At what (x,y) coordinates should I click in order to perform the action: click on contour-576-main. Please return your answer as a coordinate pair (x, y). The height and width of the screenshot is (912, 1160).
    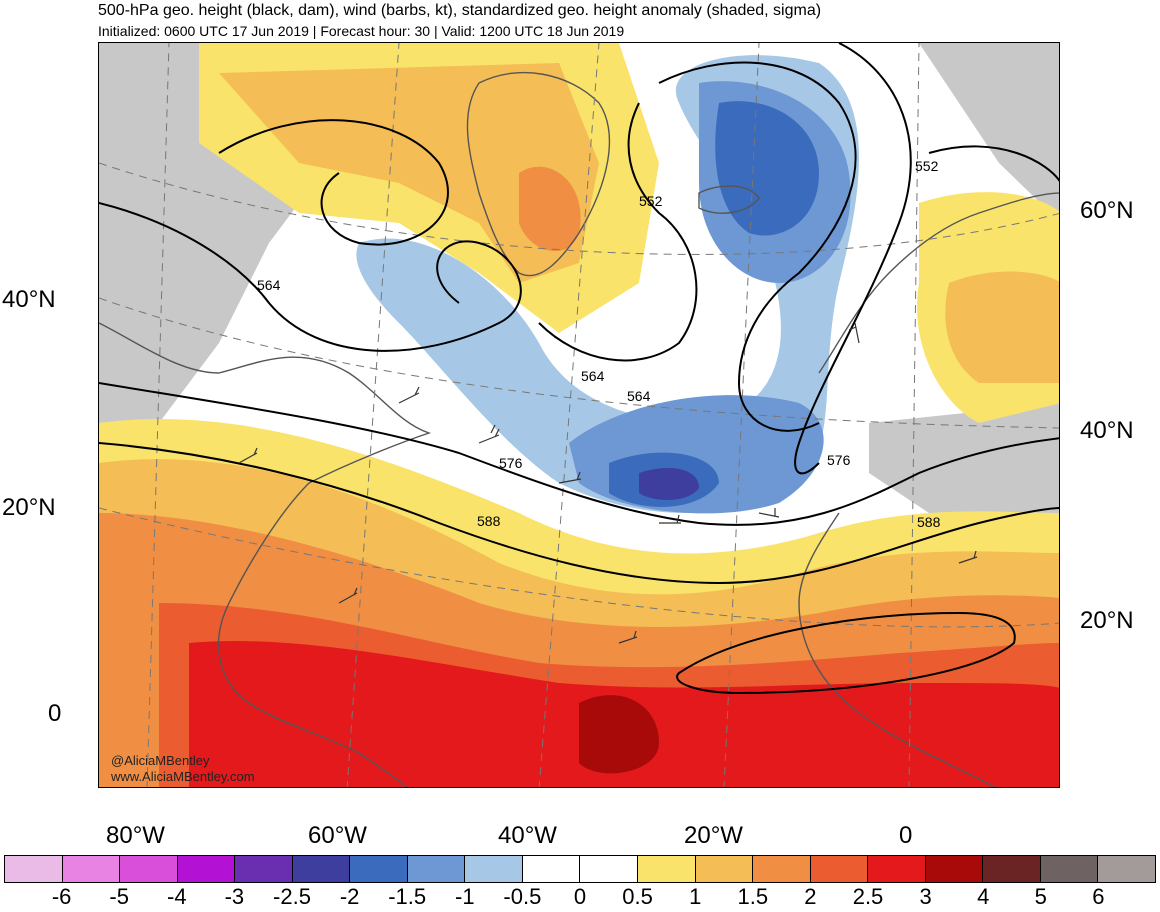
    Looking at the image, I should click on (579, 454).